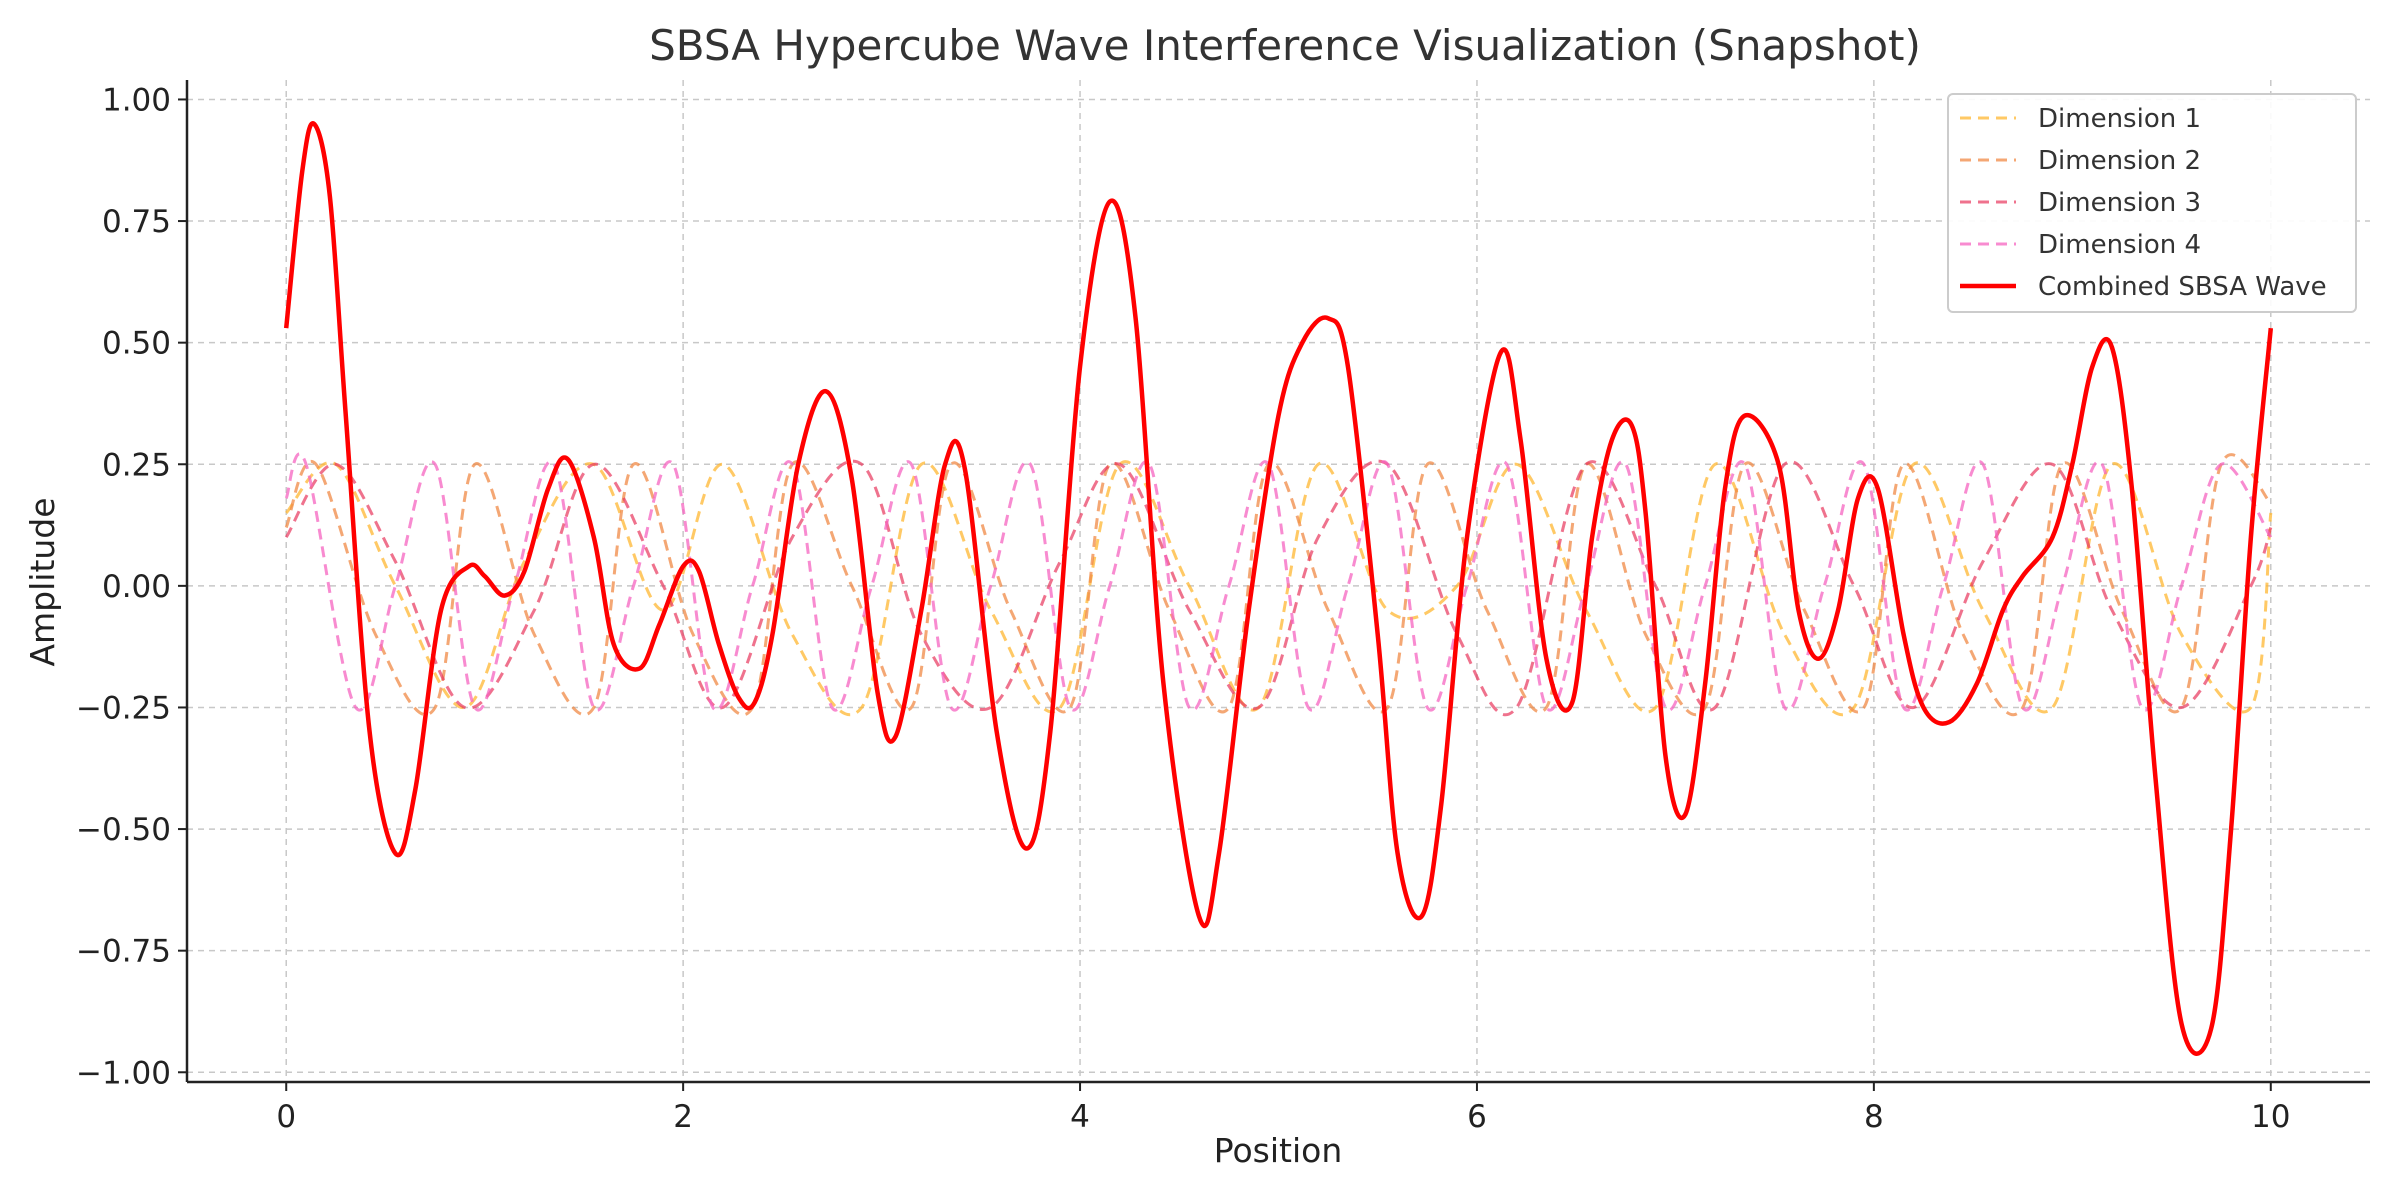 This screenshot has height=1200, width=2400. What do you see at coordinates (136, 222) in the screenshot?
I see `y-tick-label: 0.75` at bounding box center [136, 222].